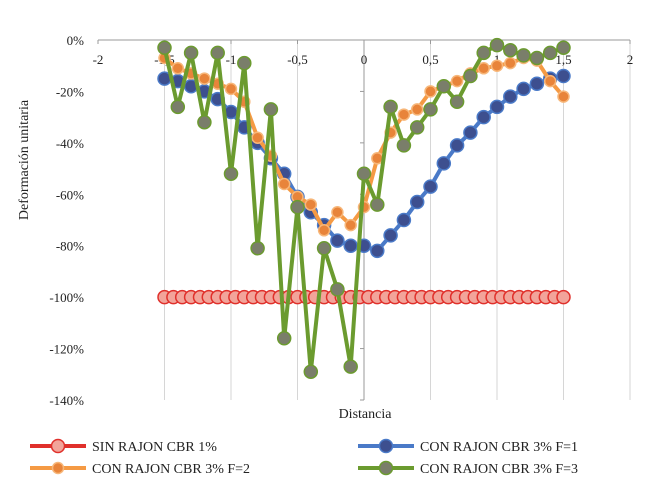 The height and width of the screenshot is (487, 650). I want to click on legend-label: CON RAJON CBR 3% F=3, so click(499, 469).